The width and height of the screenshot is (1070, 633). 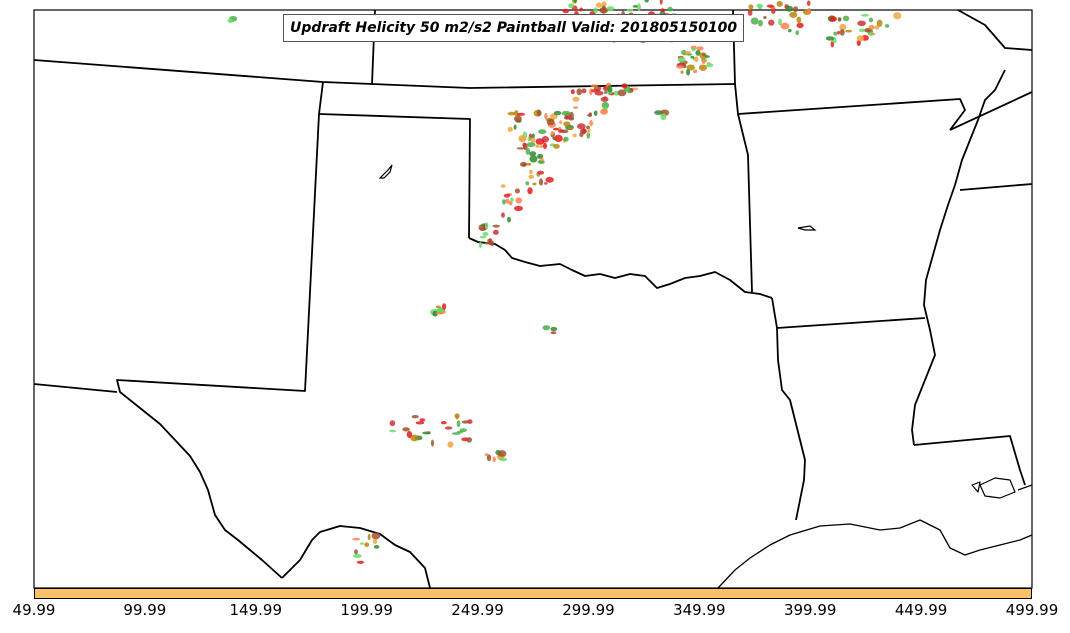 I want to click on lake-texas-panhandle, so click(x=385, y=171).